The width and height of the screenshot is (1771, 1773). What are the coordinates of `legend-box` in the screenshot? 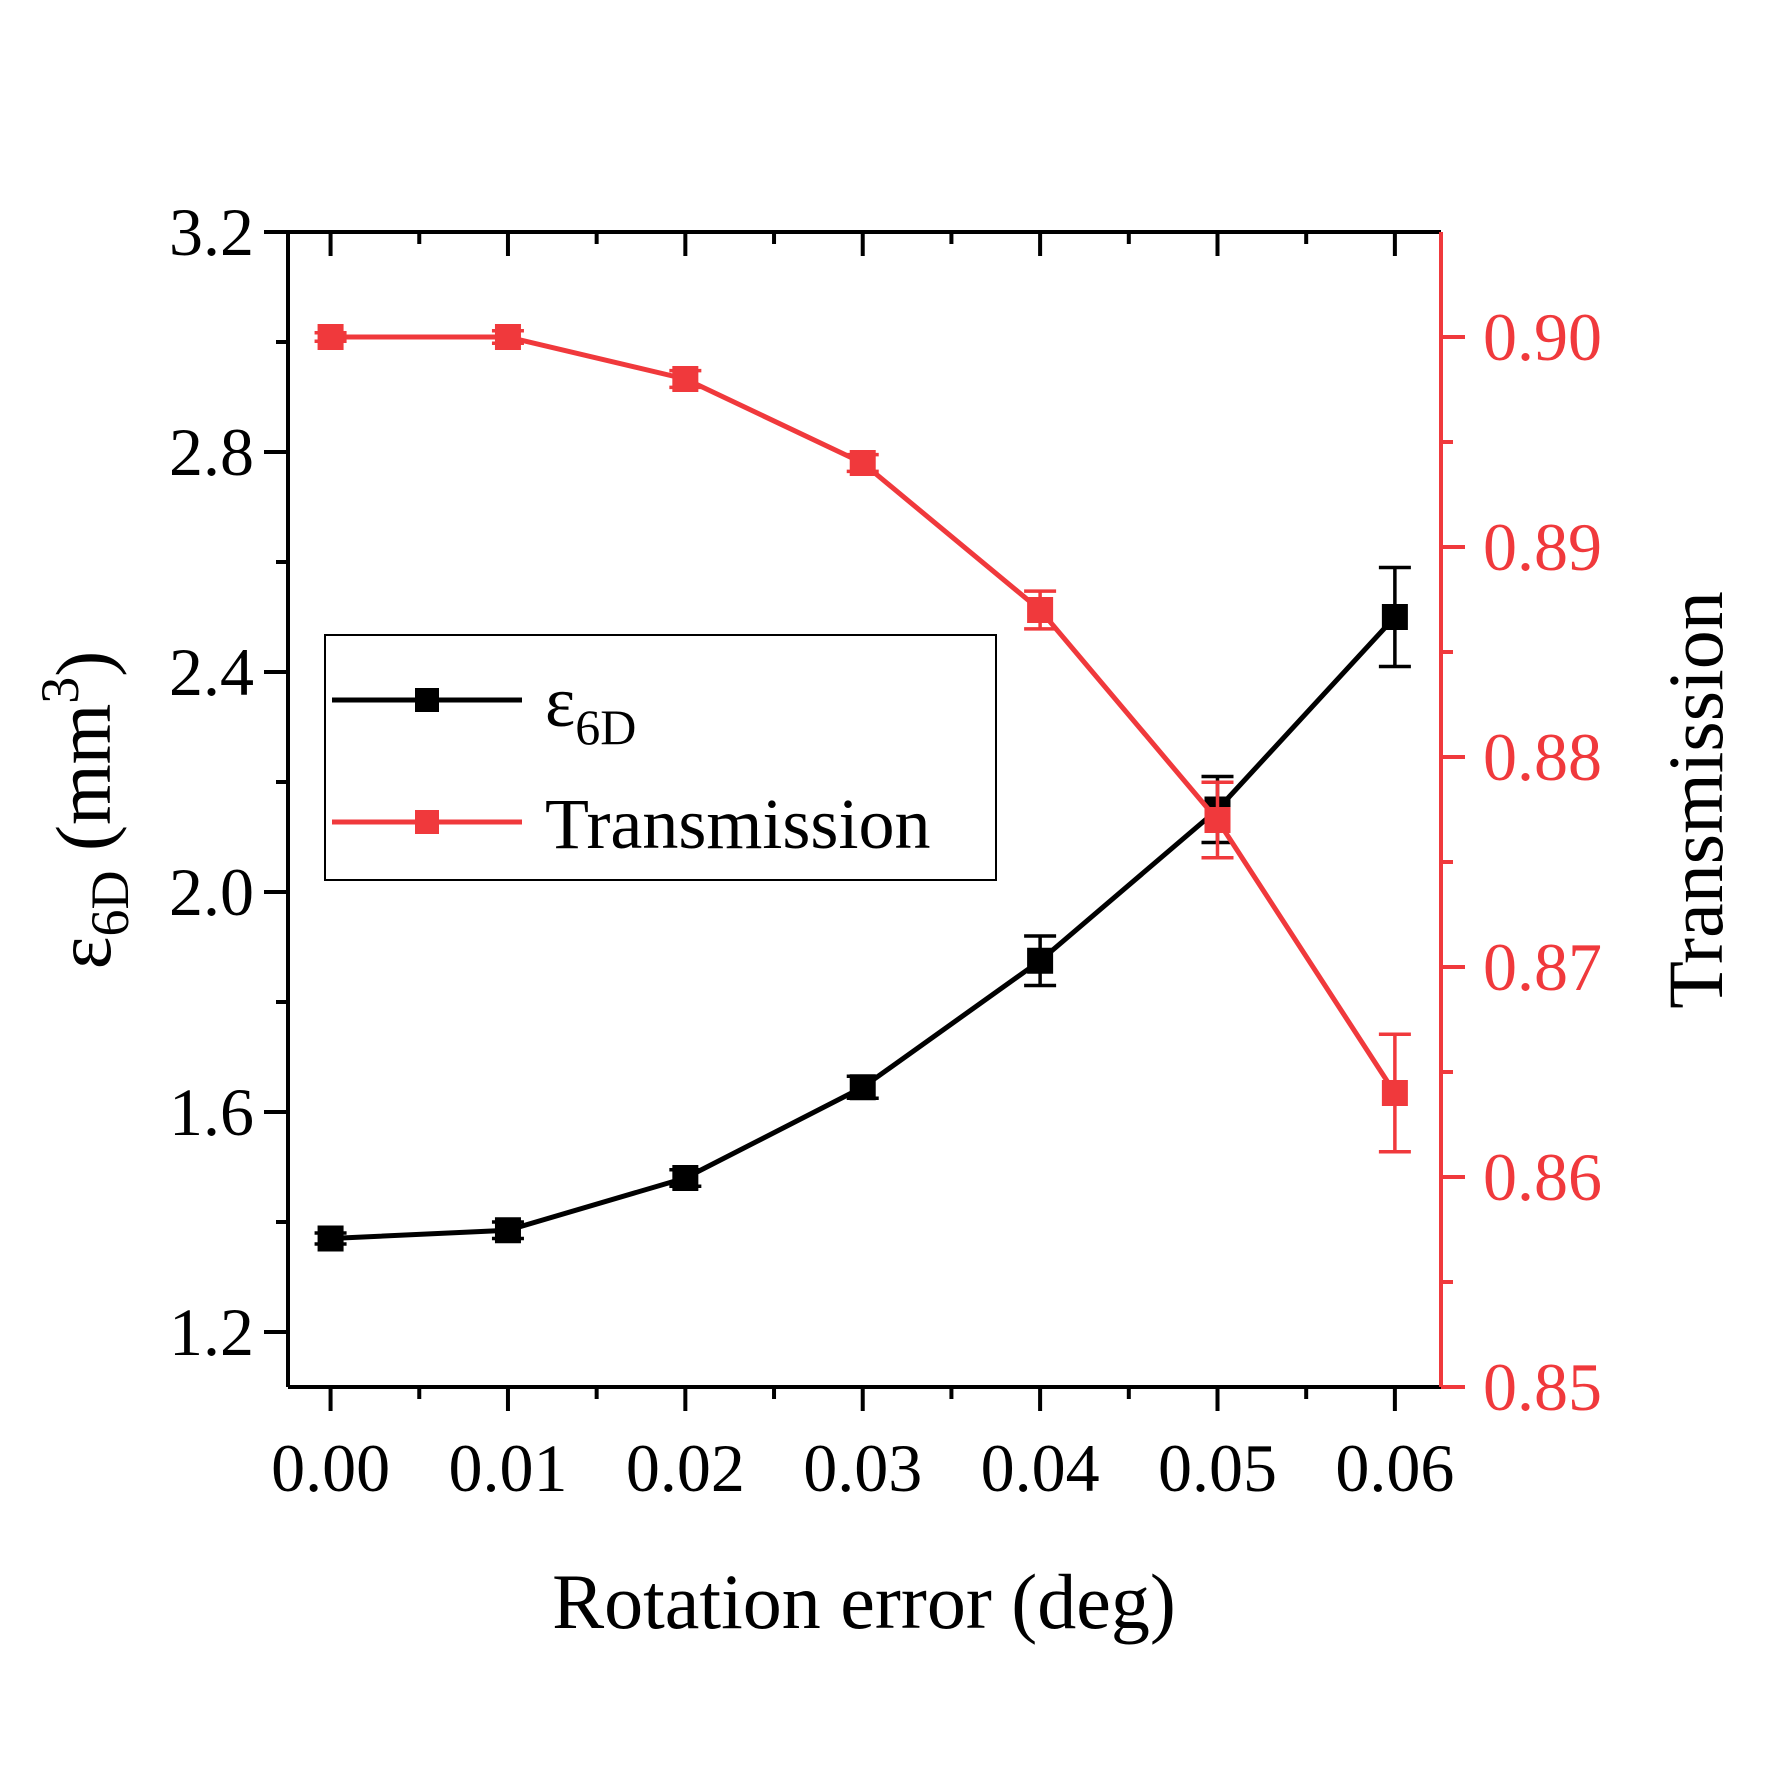 It's located at (660, 757).